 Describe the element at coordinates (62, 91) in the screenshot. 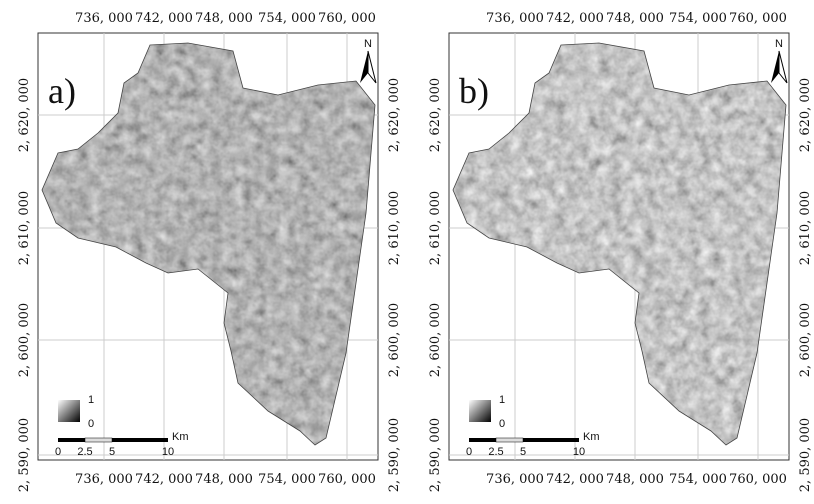

I see `panel-label: a)` at that location.